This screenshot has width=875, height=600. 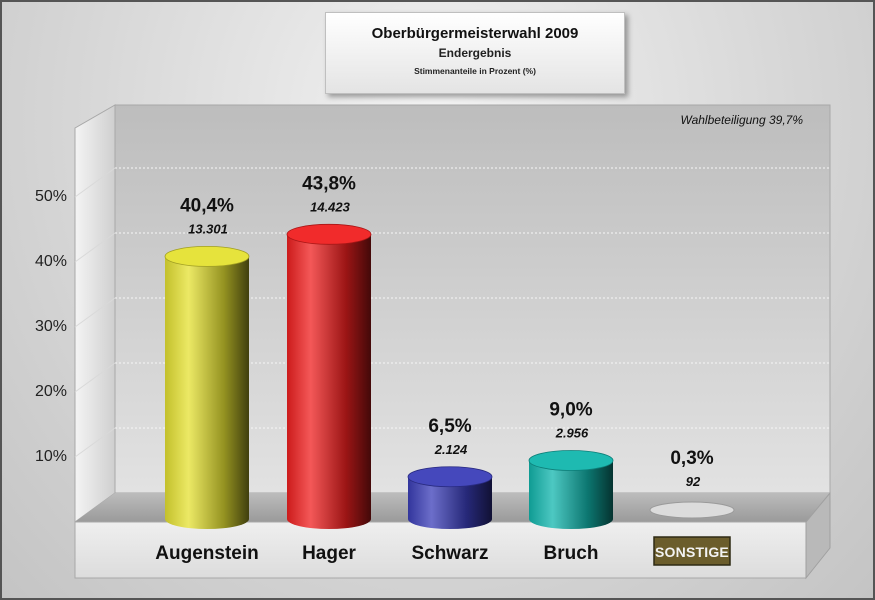 I want to click on y-axis-ticks: 10% 20% 30% 40% 50%, so click(x=51, y=326).